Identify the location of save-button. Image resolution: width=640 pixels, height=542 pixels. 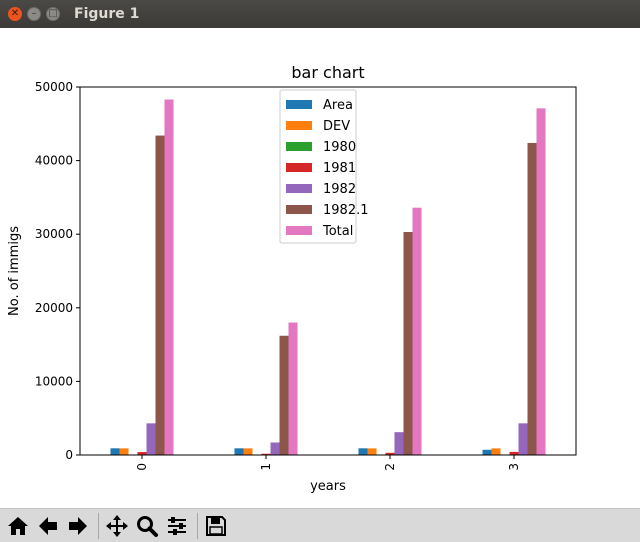
(216, 526).